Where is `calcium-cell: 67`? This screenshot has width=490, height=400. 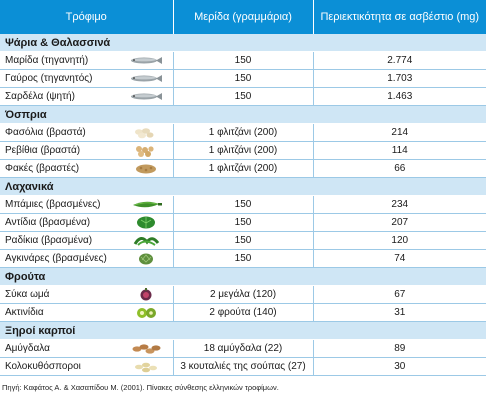
calcium-cell: 67 is located at coordinates (399, 294).